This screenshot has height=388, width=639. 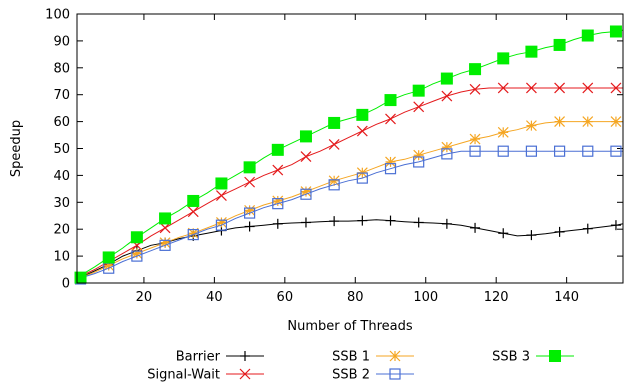 What do you see at coordinates (61, 122) in the screenshot?
I see `y-tick-label: 60` at bounding box center [61, 122].